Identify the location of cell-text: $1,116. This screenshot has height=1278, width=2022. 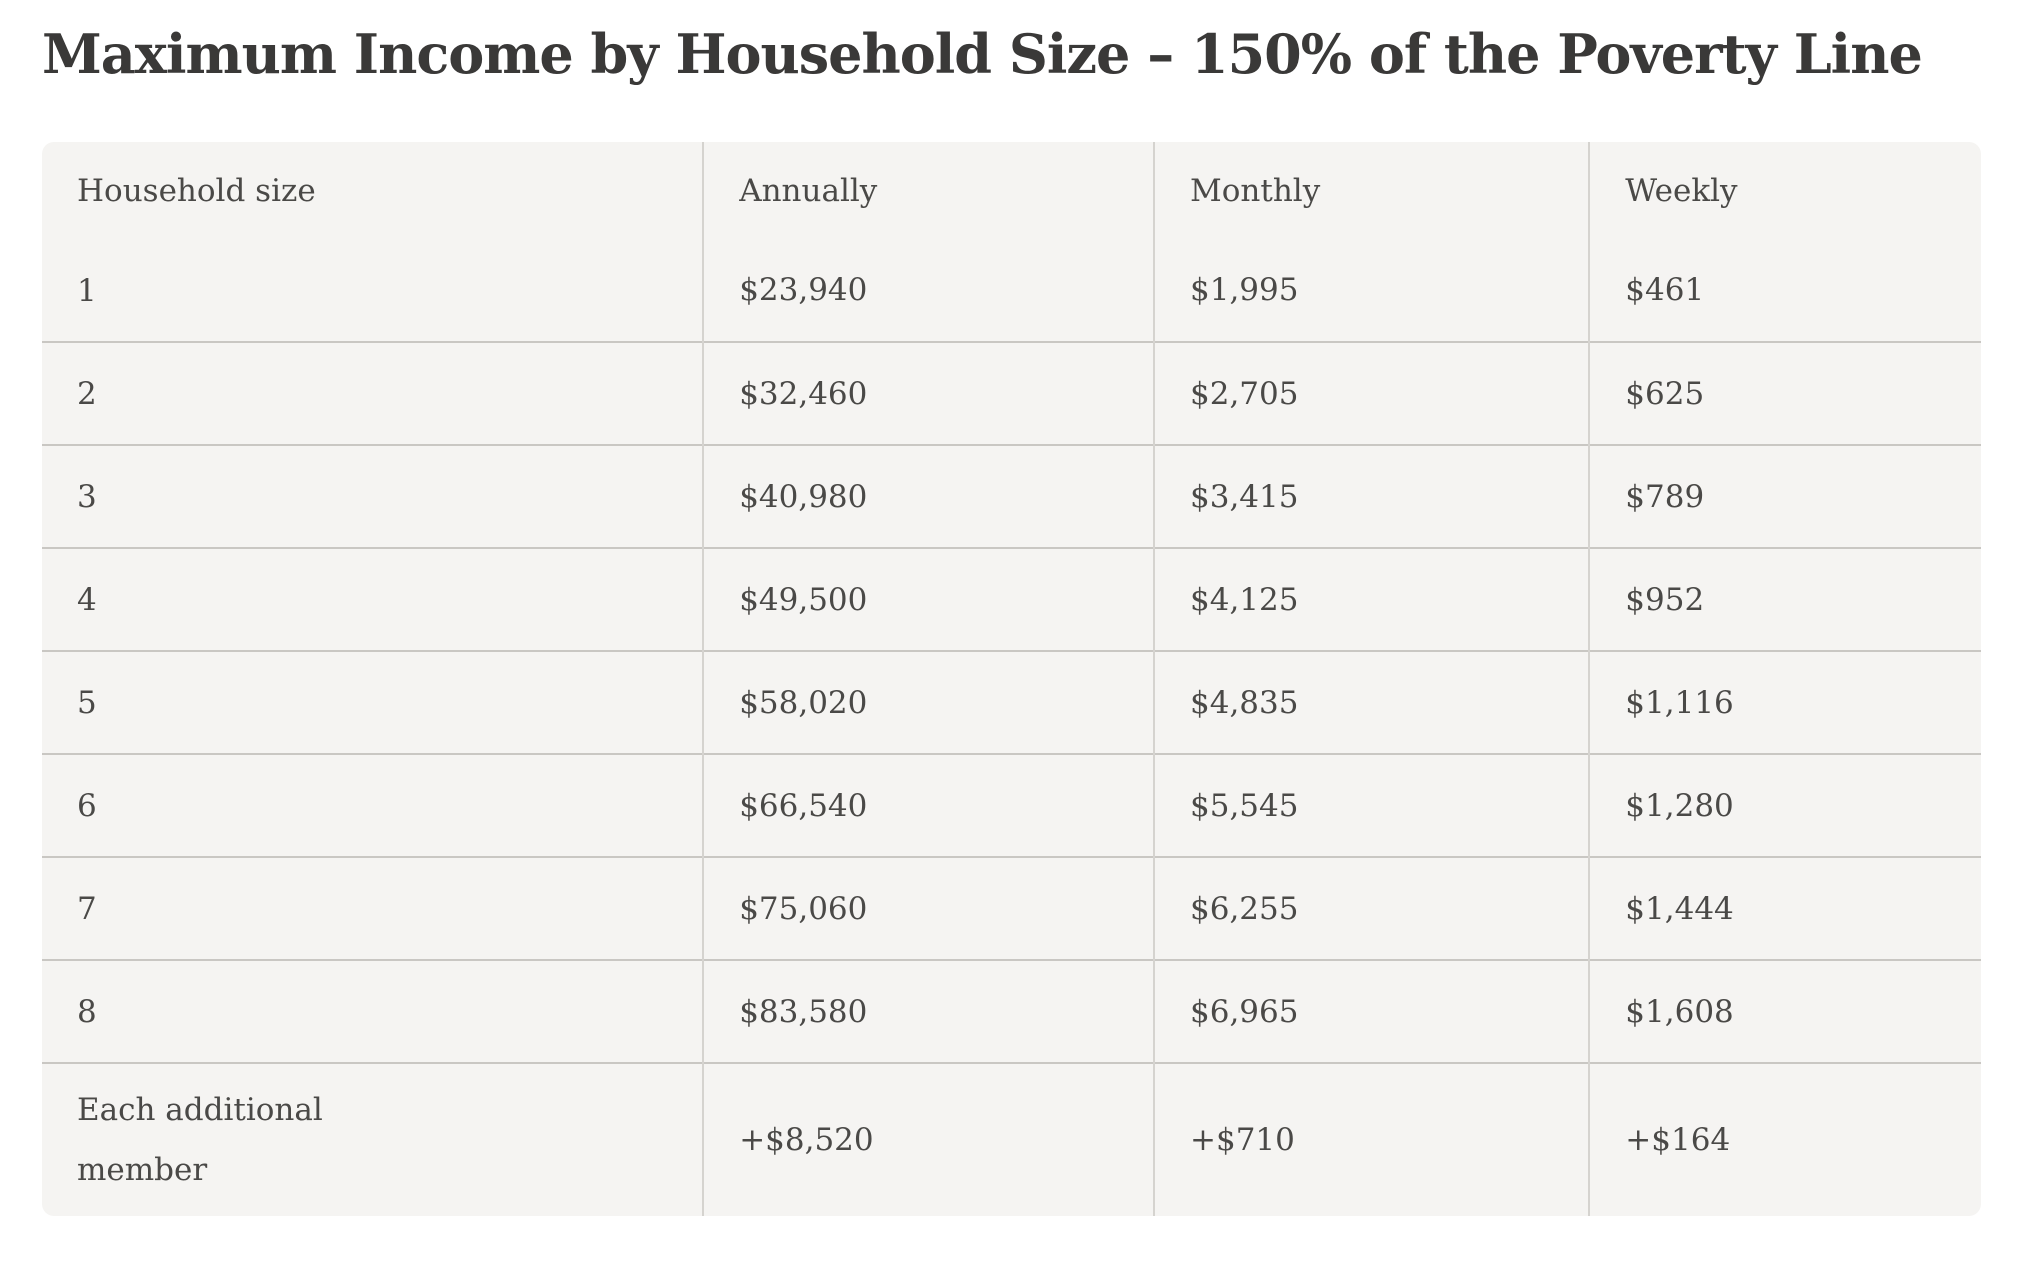
(1679, 702).